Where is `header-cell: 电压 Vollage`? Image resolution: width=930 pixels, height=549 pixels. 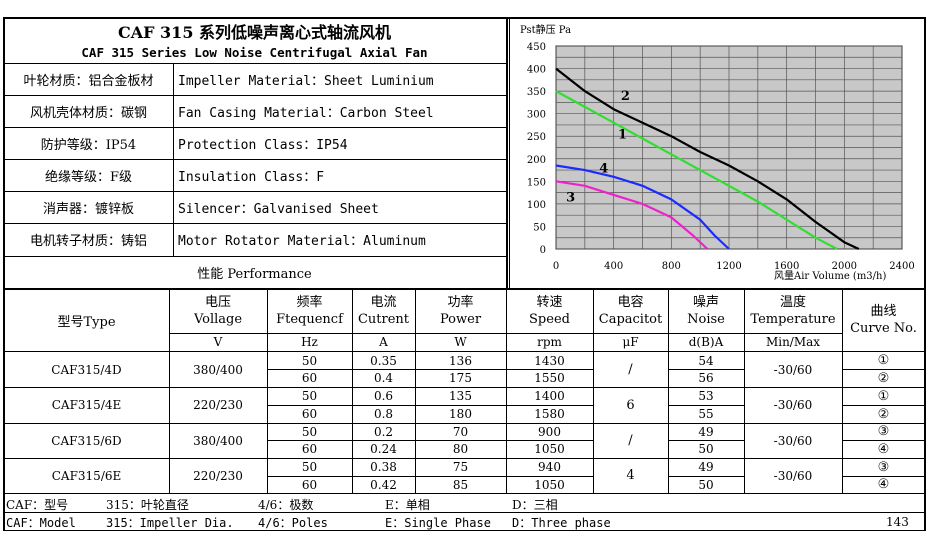
header-cell: 电压 Vollage is located at coordinates (218, 311).